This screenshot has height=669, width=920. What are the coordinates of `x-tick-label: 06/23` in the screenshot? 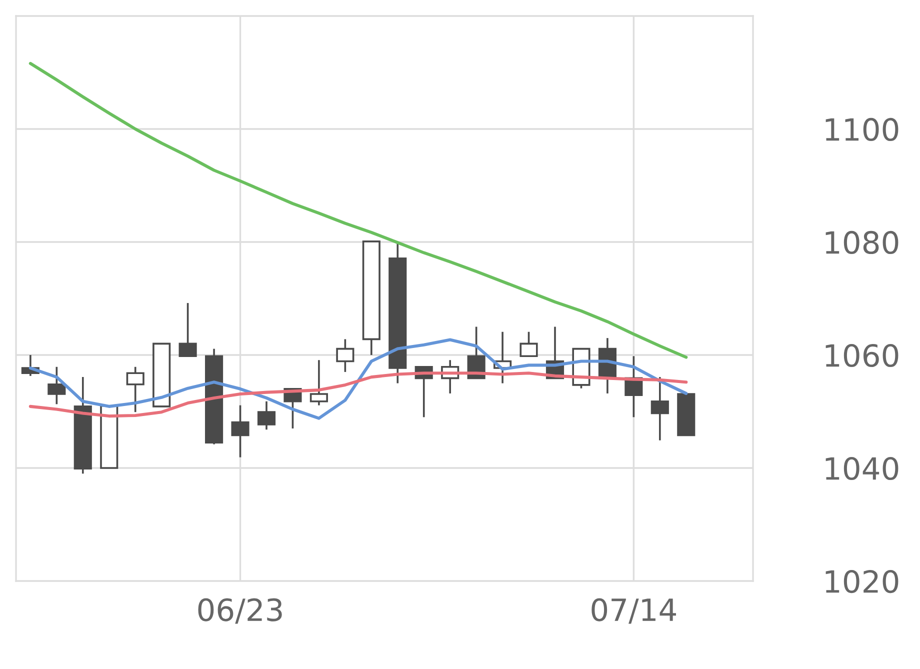 It's located at (240, 611).